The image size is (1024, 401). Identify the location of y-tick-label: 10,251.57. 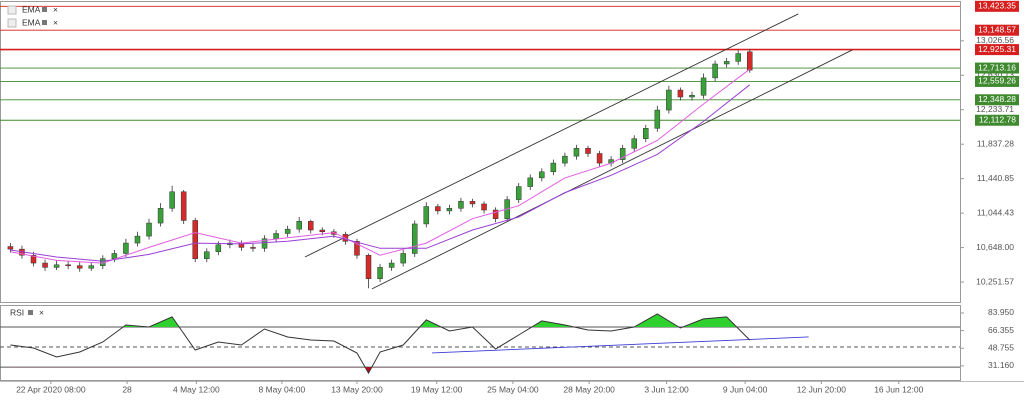
(995, 281).